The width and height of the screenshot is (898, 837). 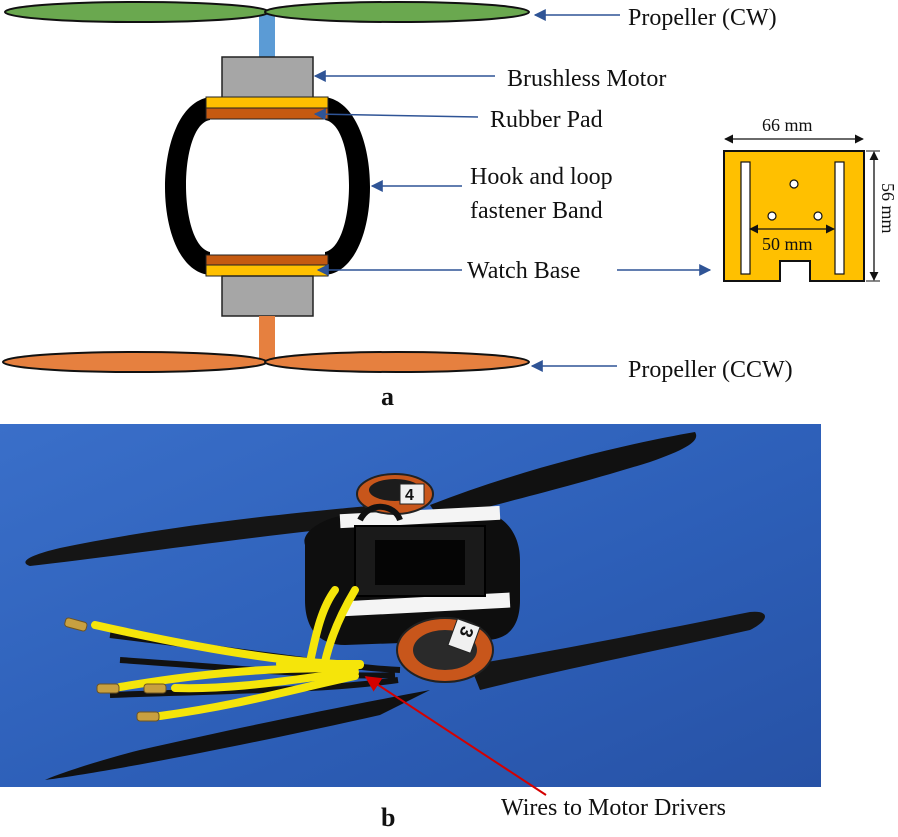 What do you see at coordinates (613, 808) in the screenshot?
I see `photo-callout-label: Wires to Motor Drivers` at bounding box center [613, 808].